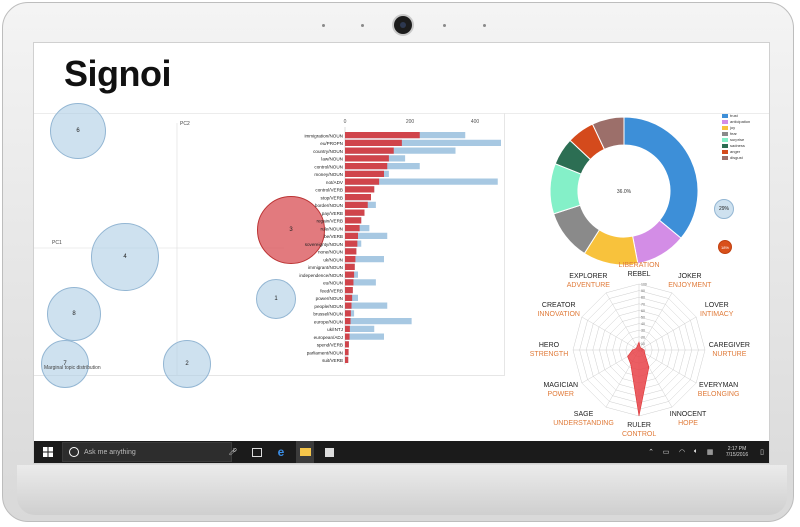 The image size is (800, 527). What do you see at coordinates (736, 158) in the screenshot?
I see `legend-item: disgust` at bounding box center [736, 158].